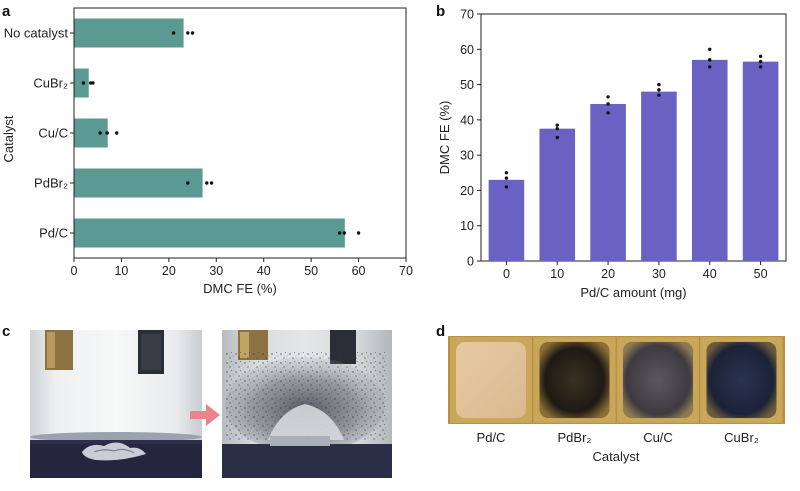 The image size is (800, 491). What do you see at coordinates (467, 50) in the screenshot?
I see `y-tick-label: 60` at bounding box center [467, 50].